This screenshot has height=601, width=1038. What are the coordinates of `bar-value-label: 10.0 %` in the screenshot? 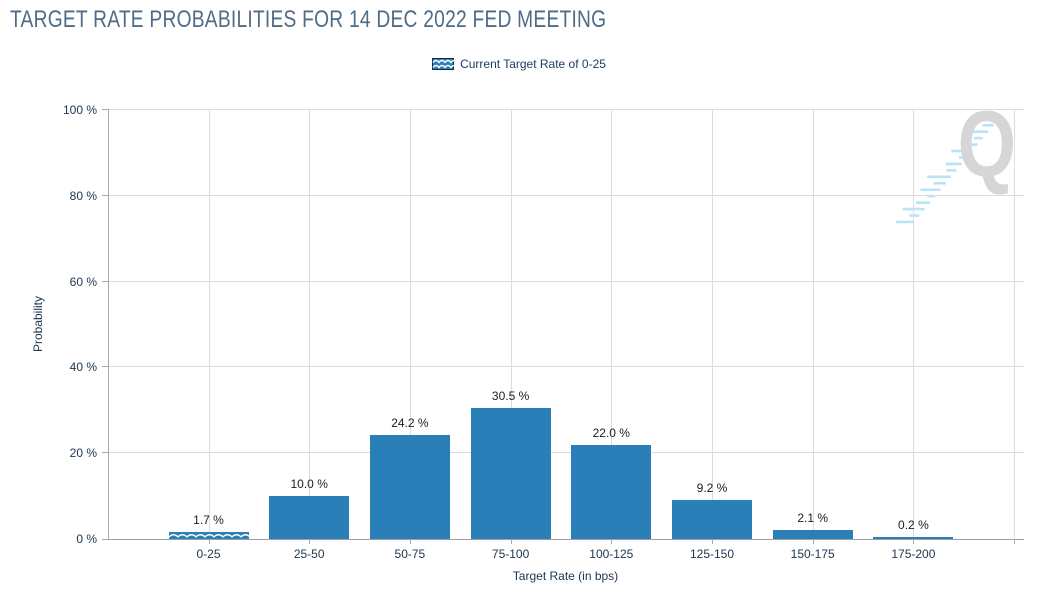 It's located at (309, 484).